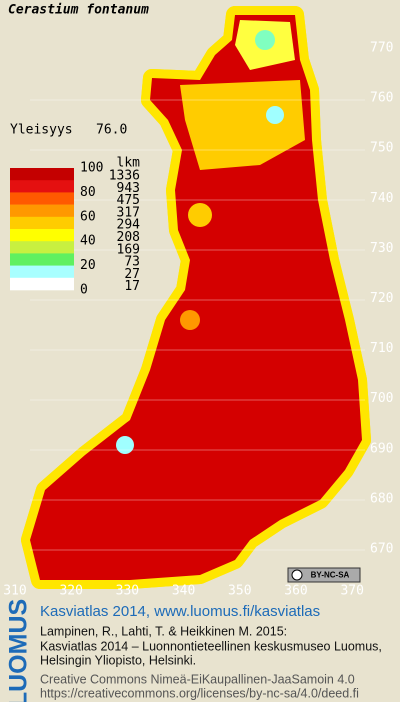  Describe the element at coordinates (242, 125) in the screenshot. I see `north-zone` at that location.